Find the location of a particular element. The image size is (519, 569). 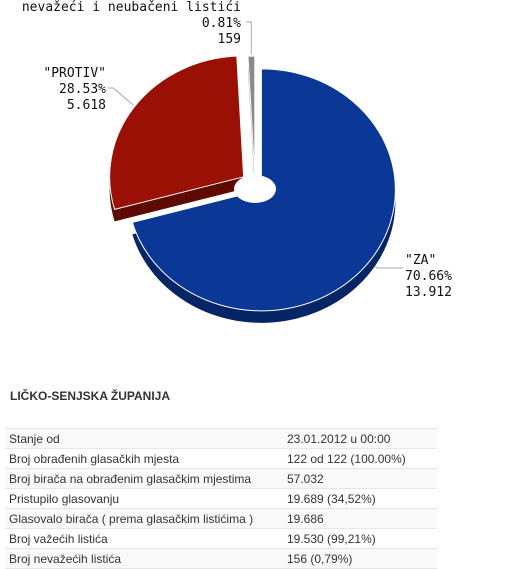

stat-value: 57.032 is located at coordinates (358, 478).